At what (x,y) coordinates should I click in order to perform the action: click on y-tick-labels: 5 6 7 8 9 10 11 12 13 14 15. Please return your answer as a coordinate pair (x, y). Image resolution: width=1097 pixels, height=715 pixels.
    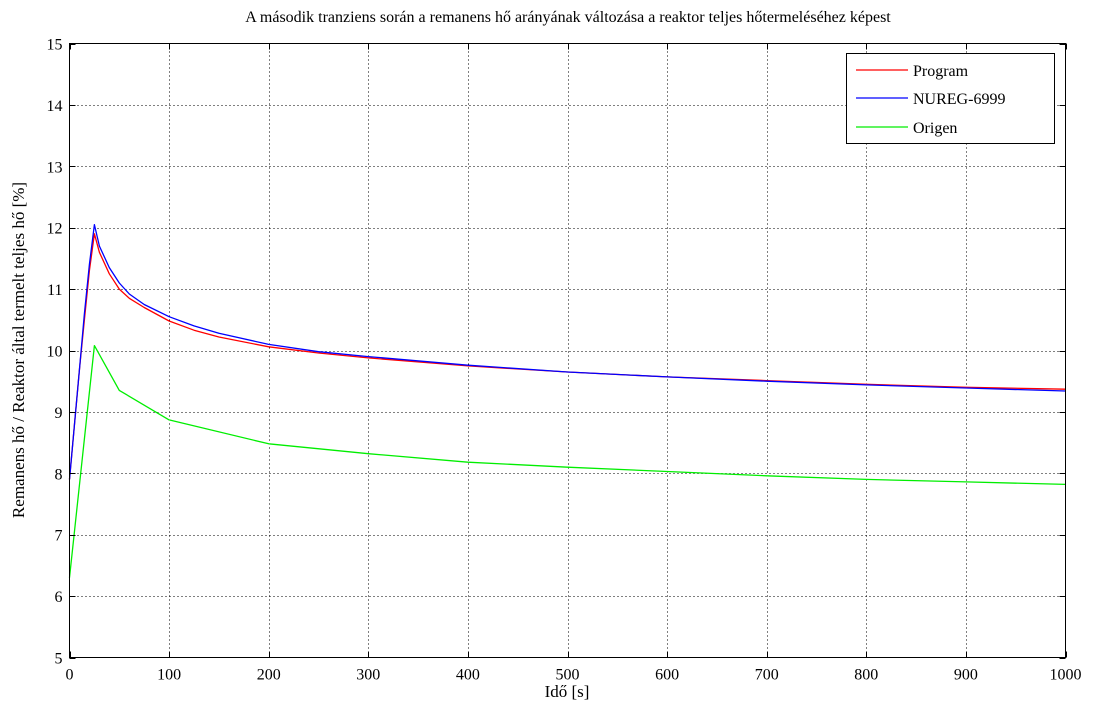
    Looking at the image, I should click on (55, 352).